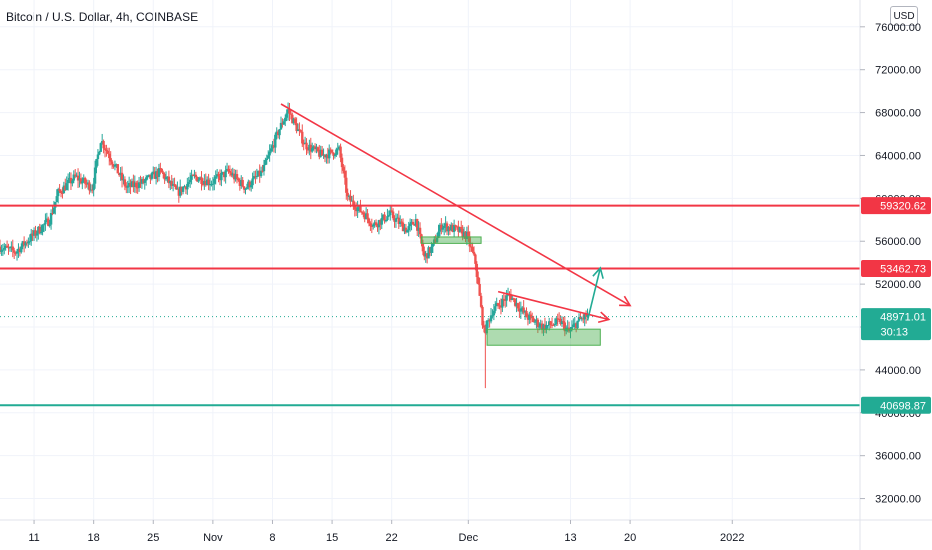 This screenshot has height=550, width=932. Describe the element at coordinates (898, 114) in the screenshot. I see `y-tick-label: 68000.00` at that location.